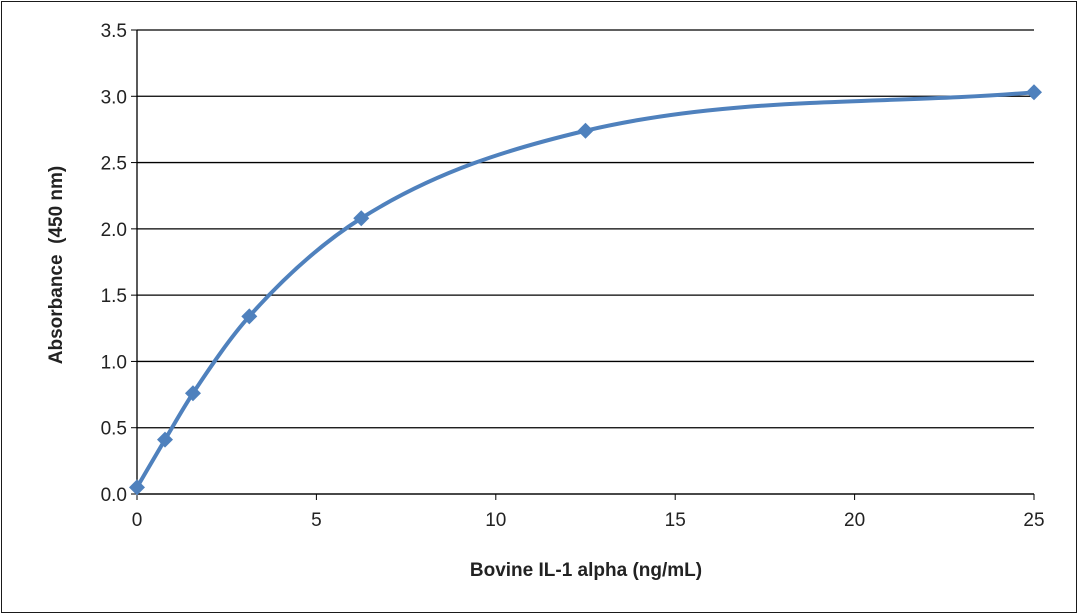 The width and height of the screenshot is (1080, 616). Describe the element at coordinates (114, 362) in the screenshot. I see `y-tick-label: 1.0` at that location.